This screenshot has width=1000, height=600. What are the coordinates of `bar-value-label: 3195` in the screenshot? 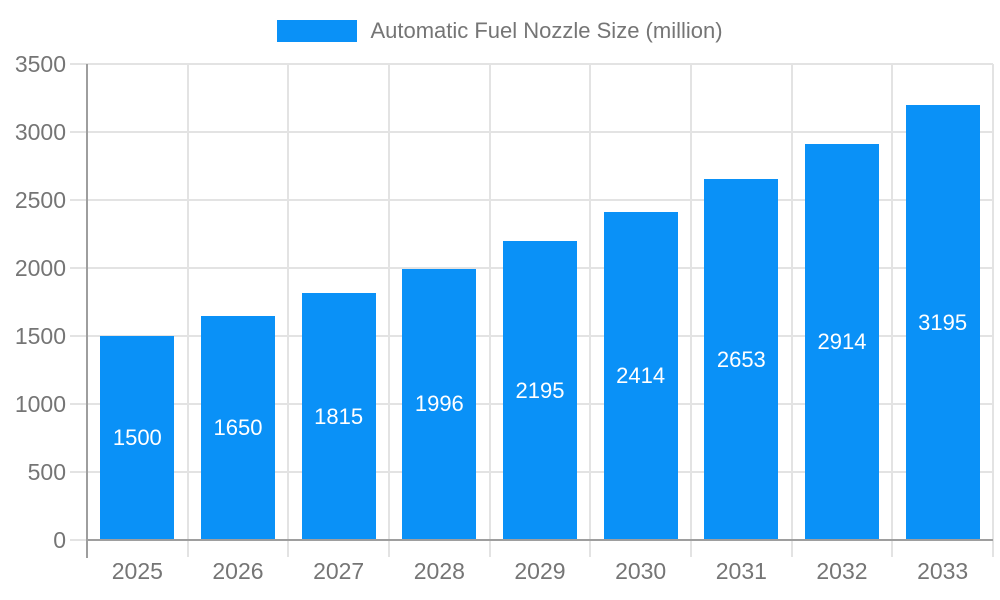 It's located at (943, 322).